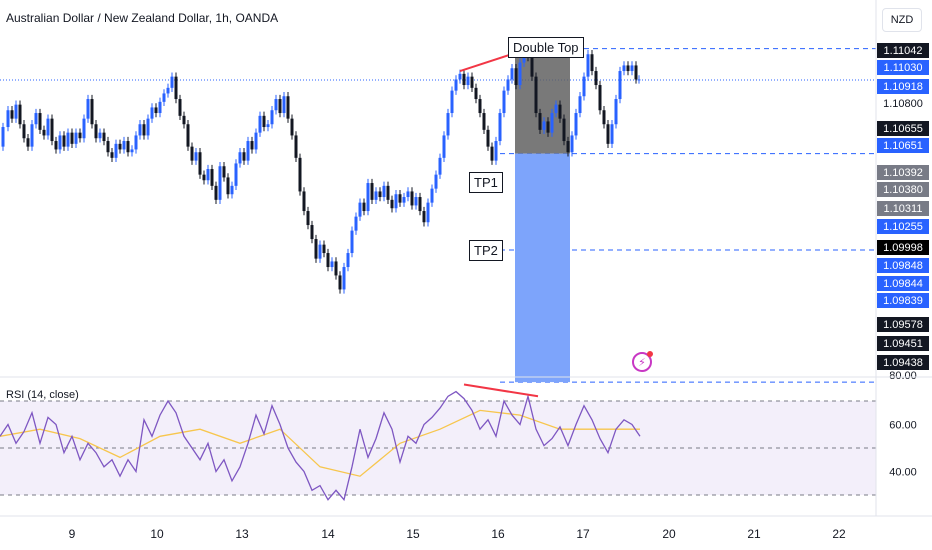 Image resolution: width=932 pixels, height=550 pixels. What do you see at coordinates (902, 20) in the screenshot?
I see `currency-selector: NZD` at bounding box center [902, 20].